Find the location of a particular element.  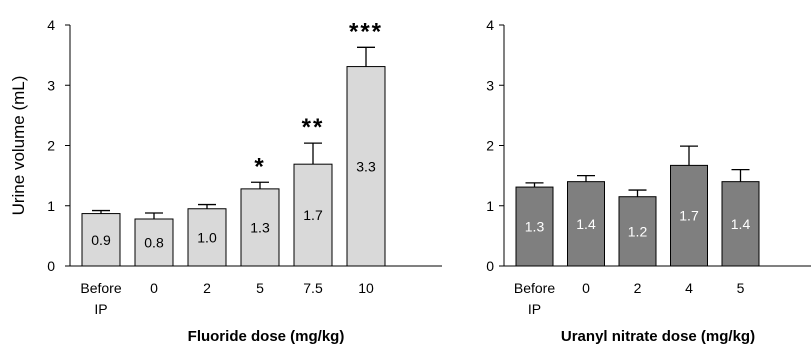

x-axis-title: Fluoride dose (mg/kg) is located at coordinates (266, 336).